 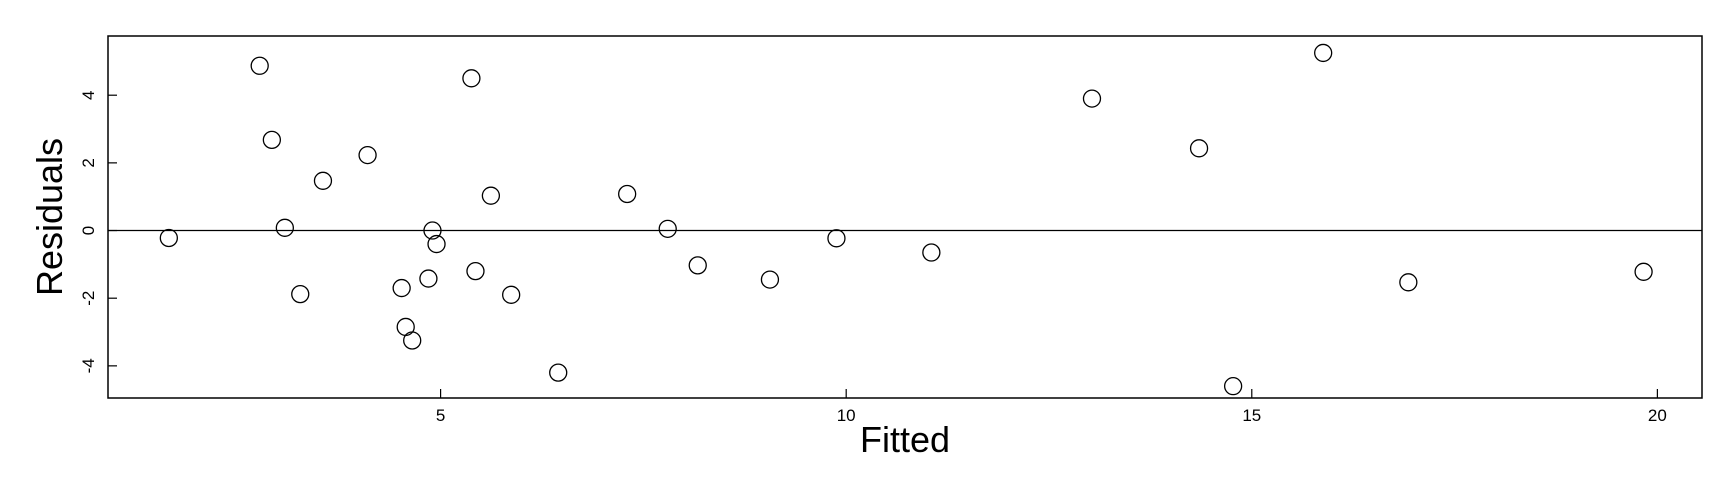 What do you see at coordinates (1051, 407) in the screenshot?
I see `x-axis: 5 10 15 20` at bounding box center [1051, 407].